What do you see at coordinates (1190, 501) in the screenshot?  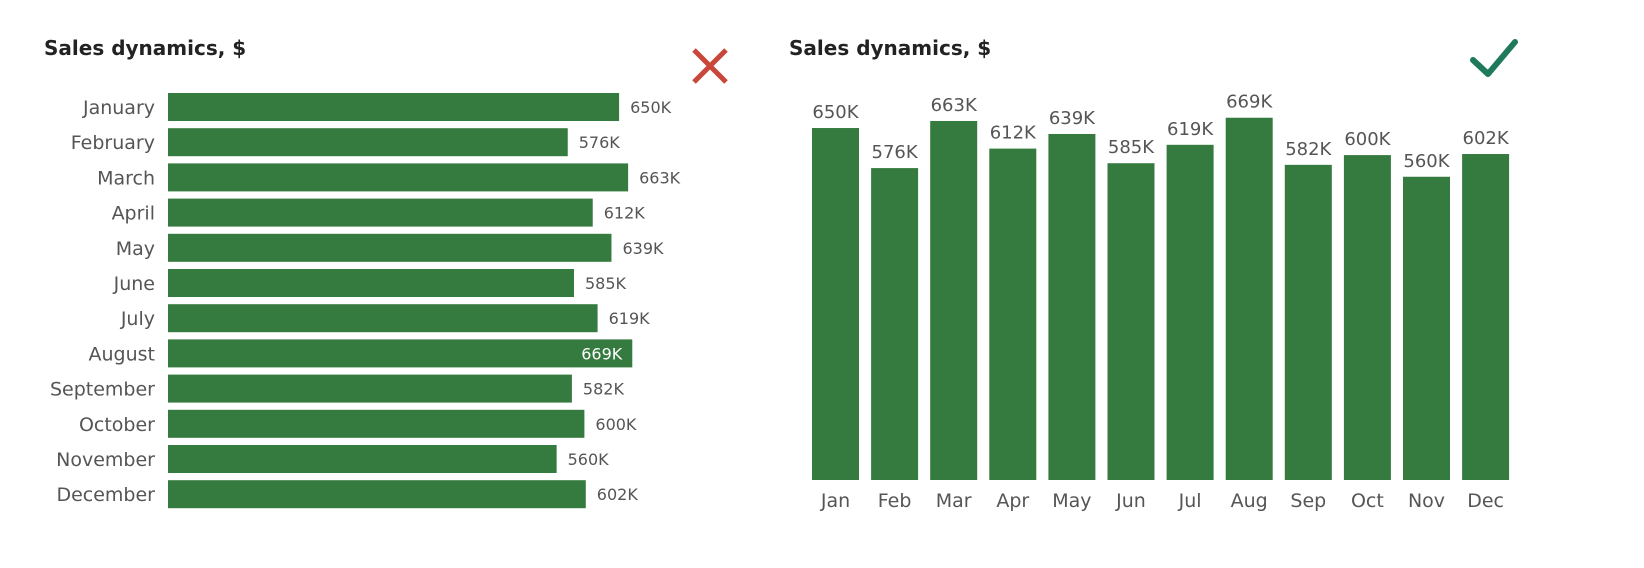 I see `category-label: Jul` at bounding box center [1190, 501].